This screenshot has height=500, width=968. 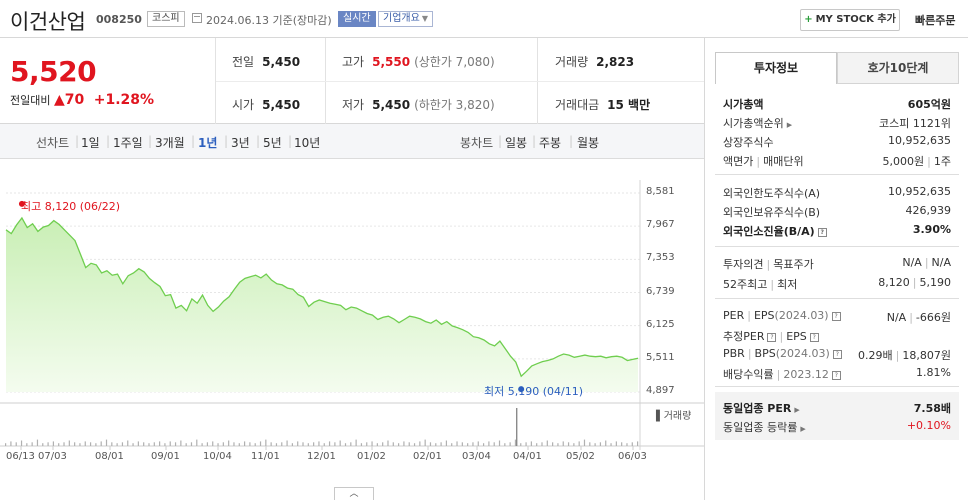 I want to click on pbr-row: PBR | BPS(2024.03)? 0.29배 | 18,807원, so click(x=837, y=354).